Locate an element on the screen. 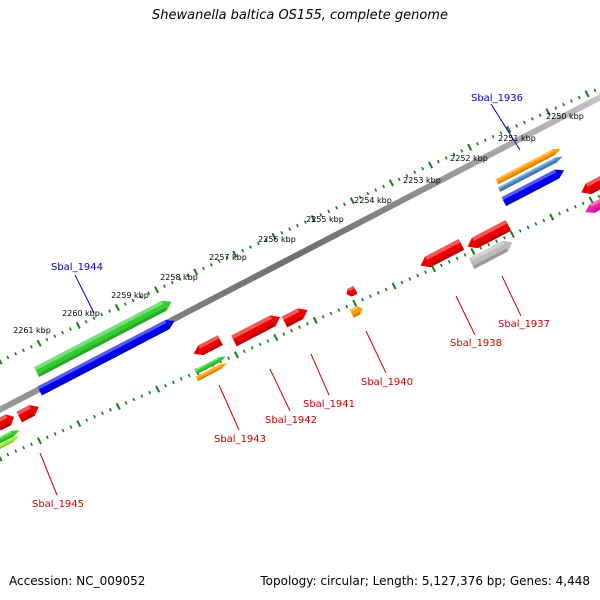 The image size is (600, 600). gene-sbal-1944-green-a-body is located at coordinates (103, 338).